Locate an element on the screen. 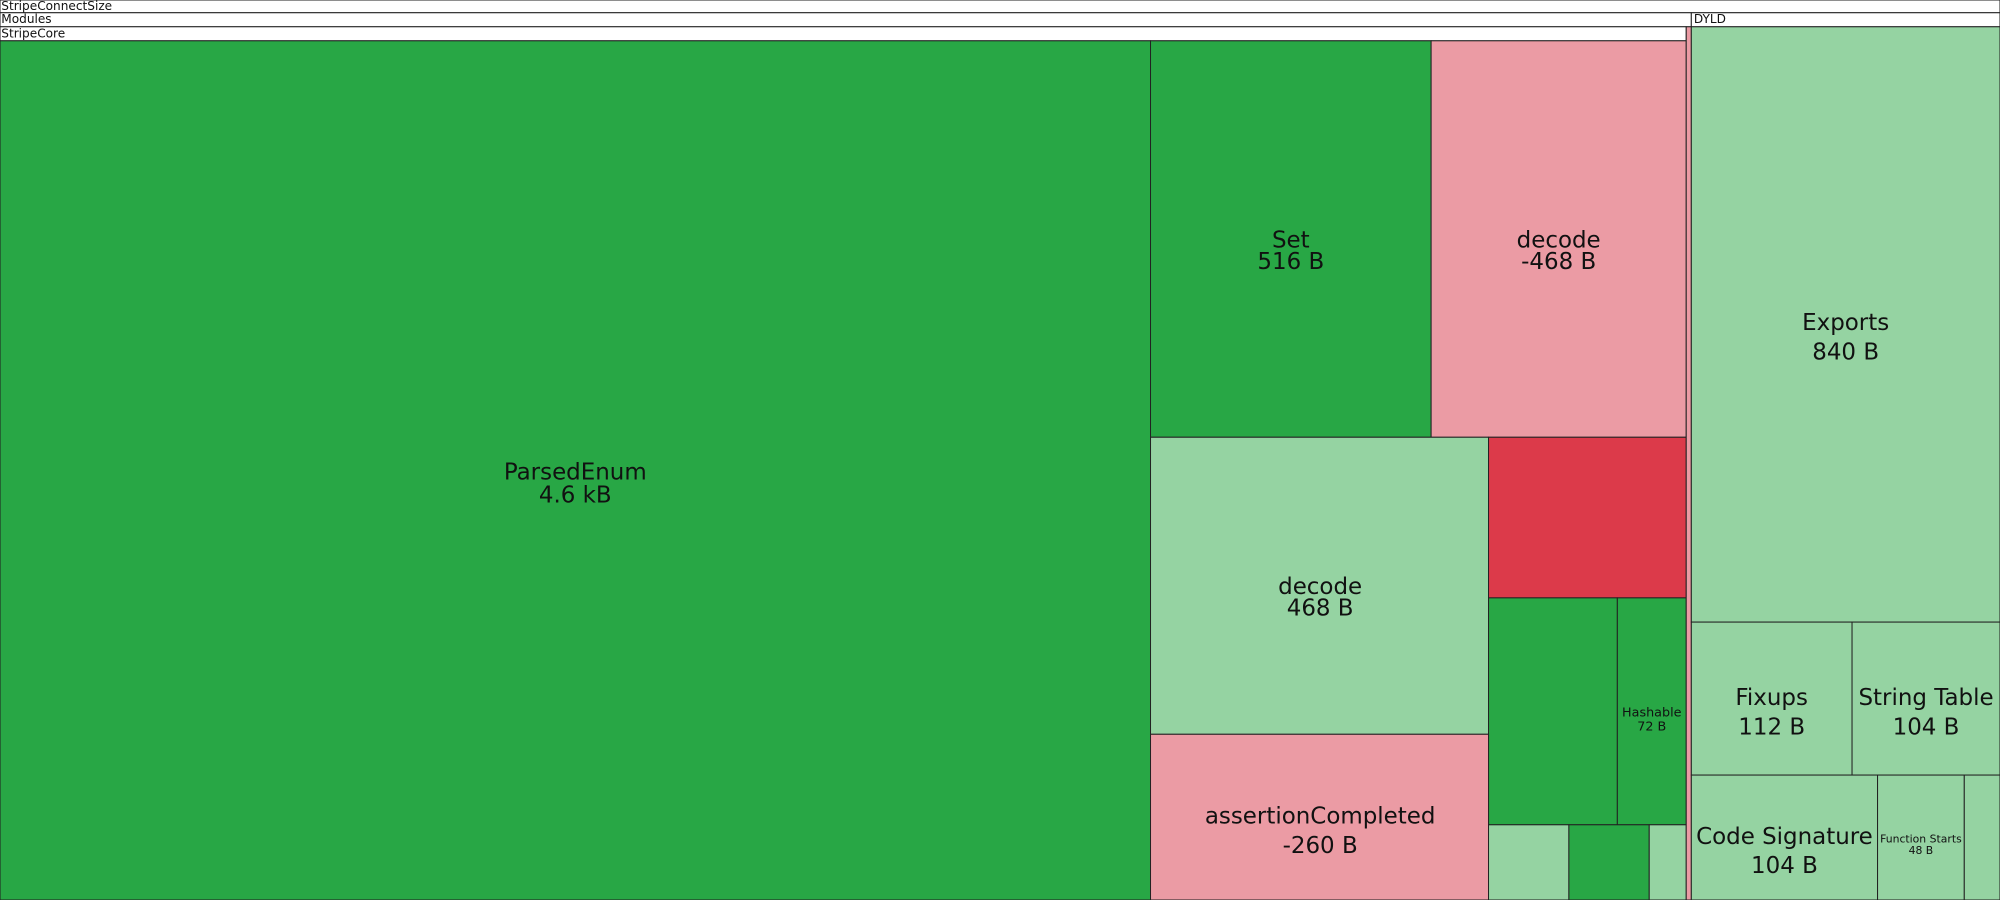 The height and width of the screenshot is (900, 2000). node-name: Function Starts is located at coordinates (1921, 839).